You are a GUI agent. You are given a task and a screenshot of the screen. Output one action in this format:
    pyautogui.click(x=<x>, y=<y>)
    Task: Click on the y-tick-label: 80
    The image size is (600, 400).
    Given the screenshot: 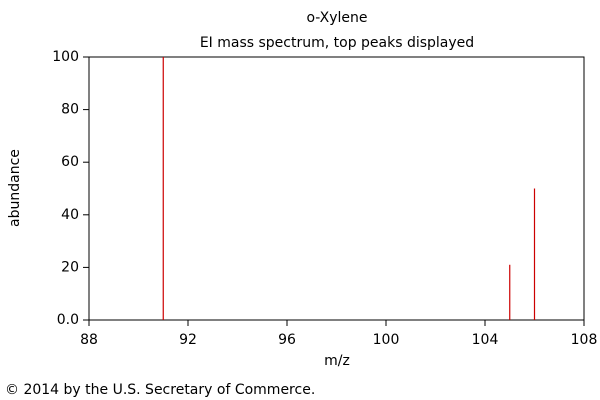 What is the action you would take?
    pyautogui.click(x=70, y=110)
    